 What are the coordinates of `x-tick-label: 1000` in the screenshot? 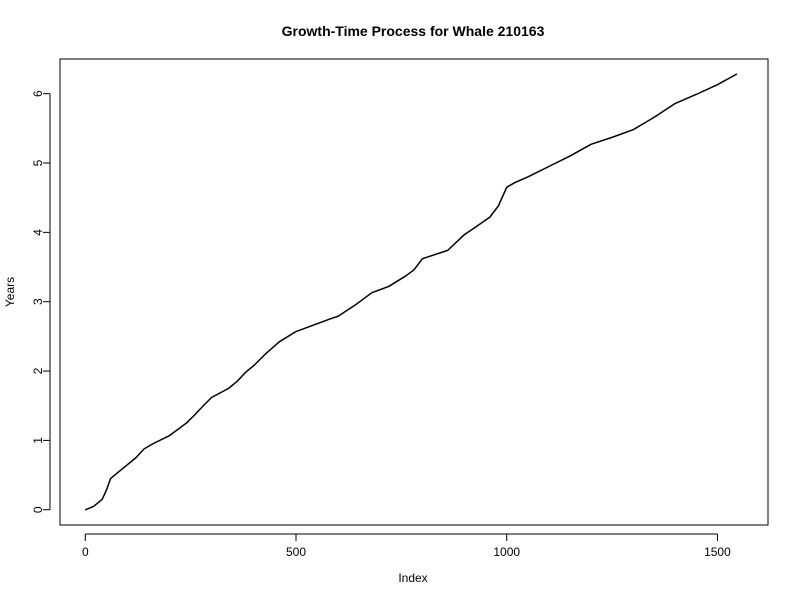 It's located at (506, 552).